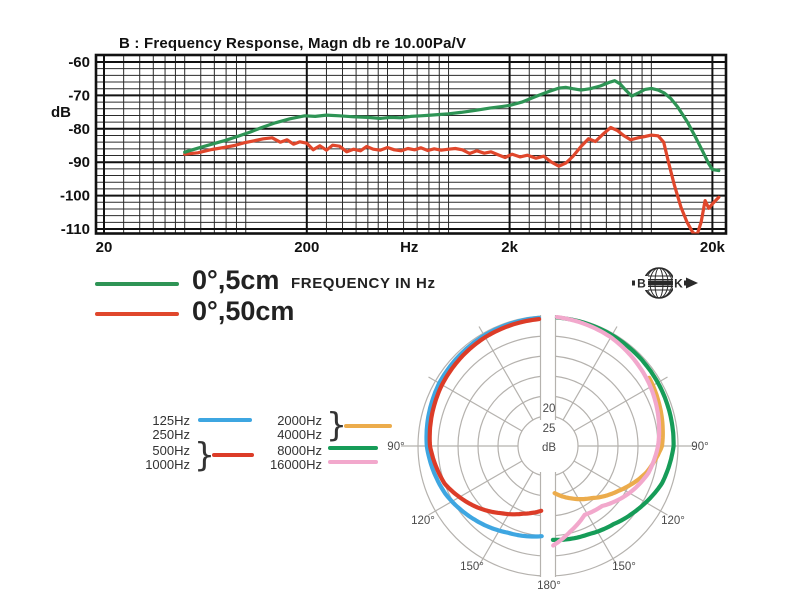 The width and height of the screenshot is (800, 600). I want to click on fr-x-tick: 20k, so click(713, 247).